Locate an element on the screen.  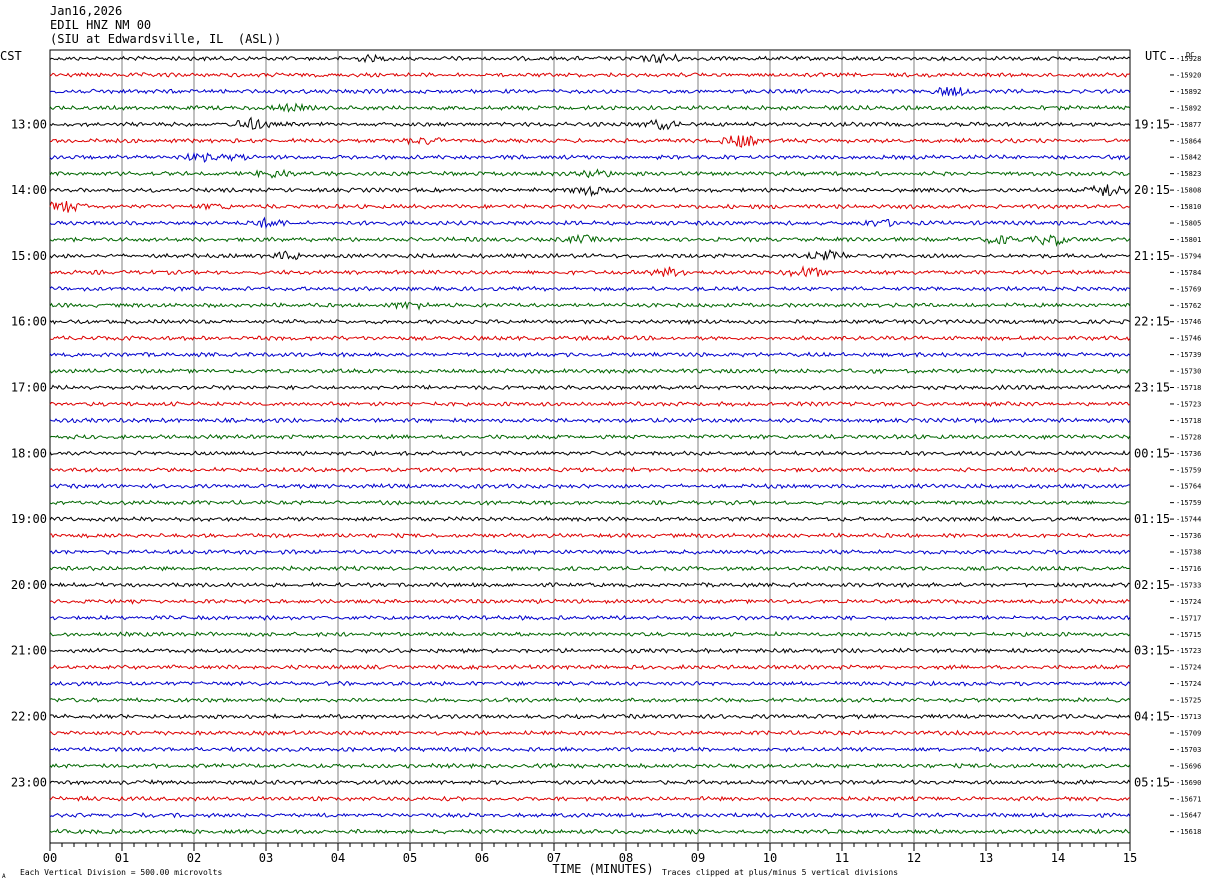
x-axis-title: TIME (MINUTES) is located at coordinates (602, 869).